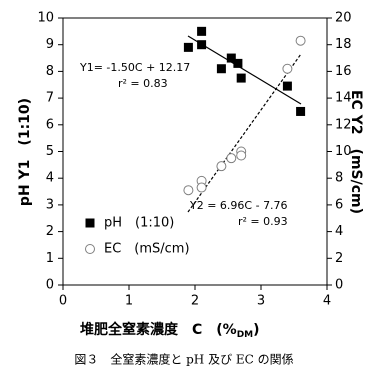 The image size is (369, 375). Describe the element at coordinates (339, 178) in the screenshot. I see `y2-tick-label: 8` at that location.